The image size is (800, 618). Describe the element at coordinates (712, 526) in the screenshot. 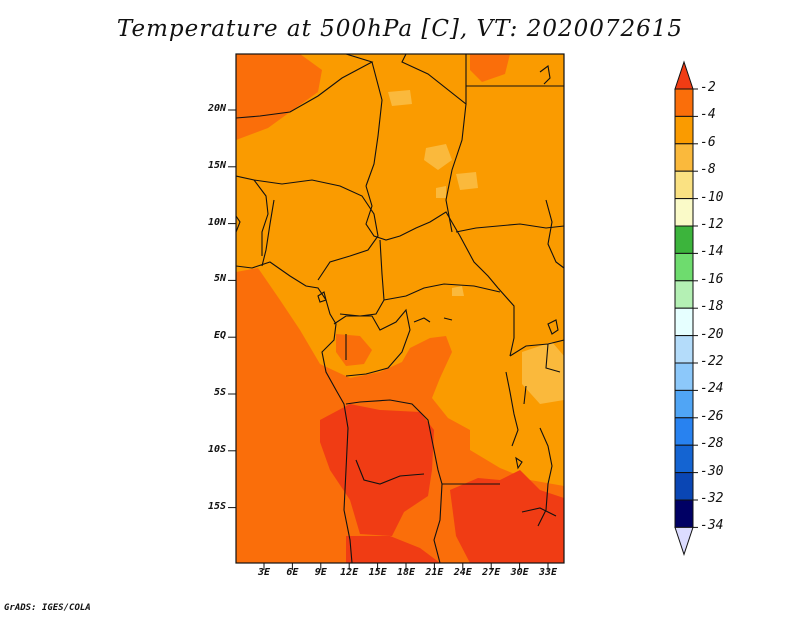

I see `colorbar-label: -34` at that location.